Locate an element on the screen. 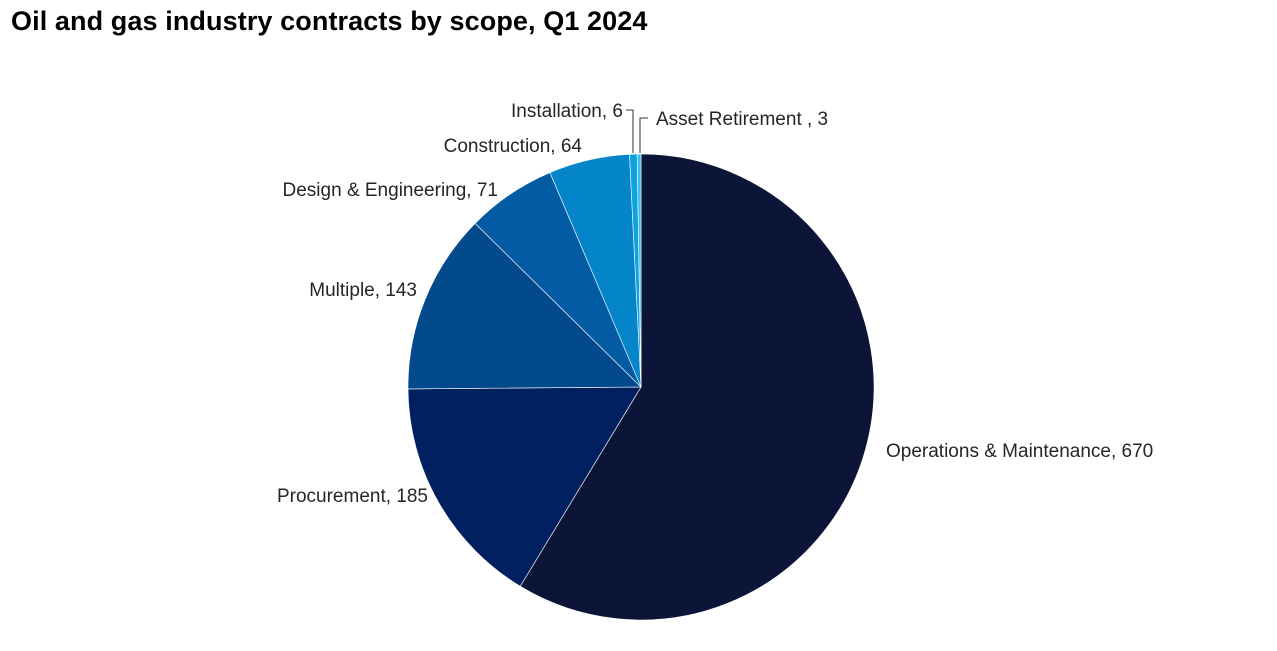 The width and height of the screenshot is (1277, 651). data-label: Construction, 64 is located at coordinates (513, 146).